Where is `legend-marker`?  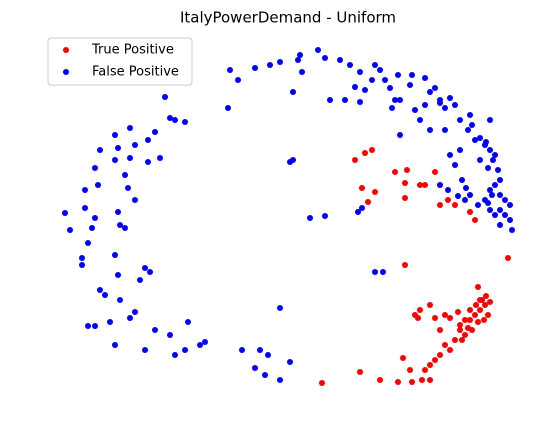
legend-marker is located at coordinates (66, 72).